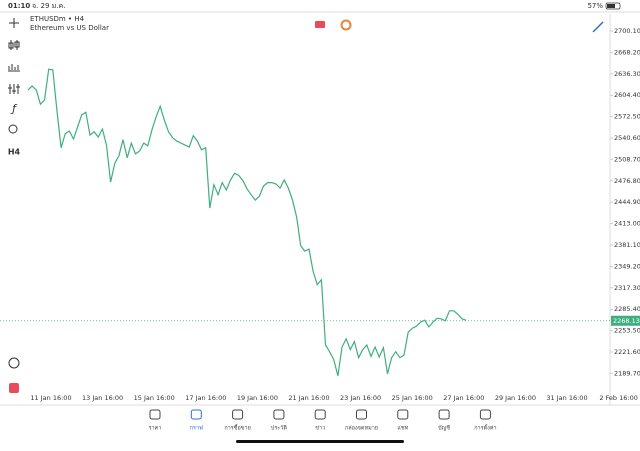 This screenshot has height=451, width=640. I want to click on tab-label: ข่าว, so click(320, 429).